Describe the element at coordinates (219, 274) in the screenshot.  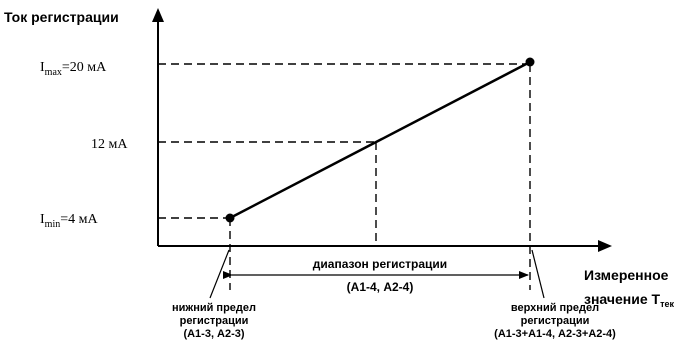
I see `lower-limit-leader` at that location.